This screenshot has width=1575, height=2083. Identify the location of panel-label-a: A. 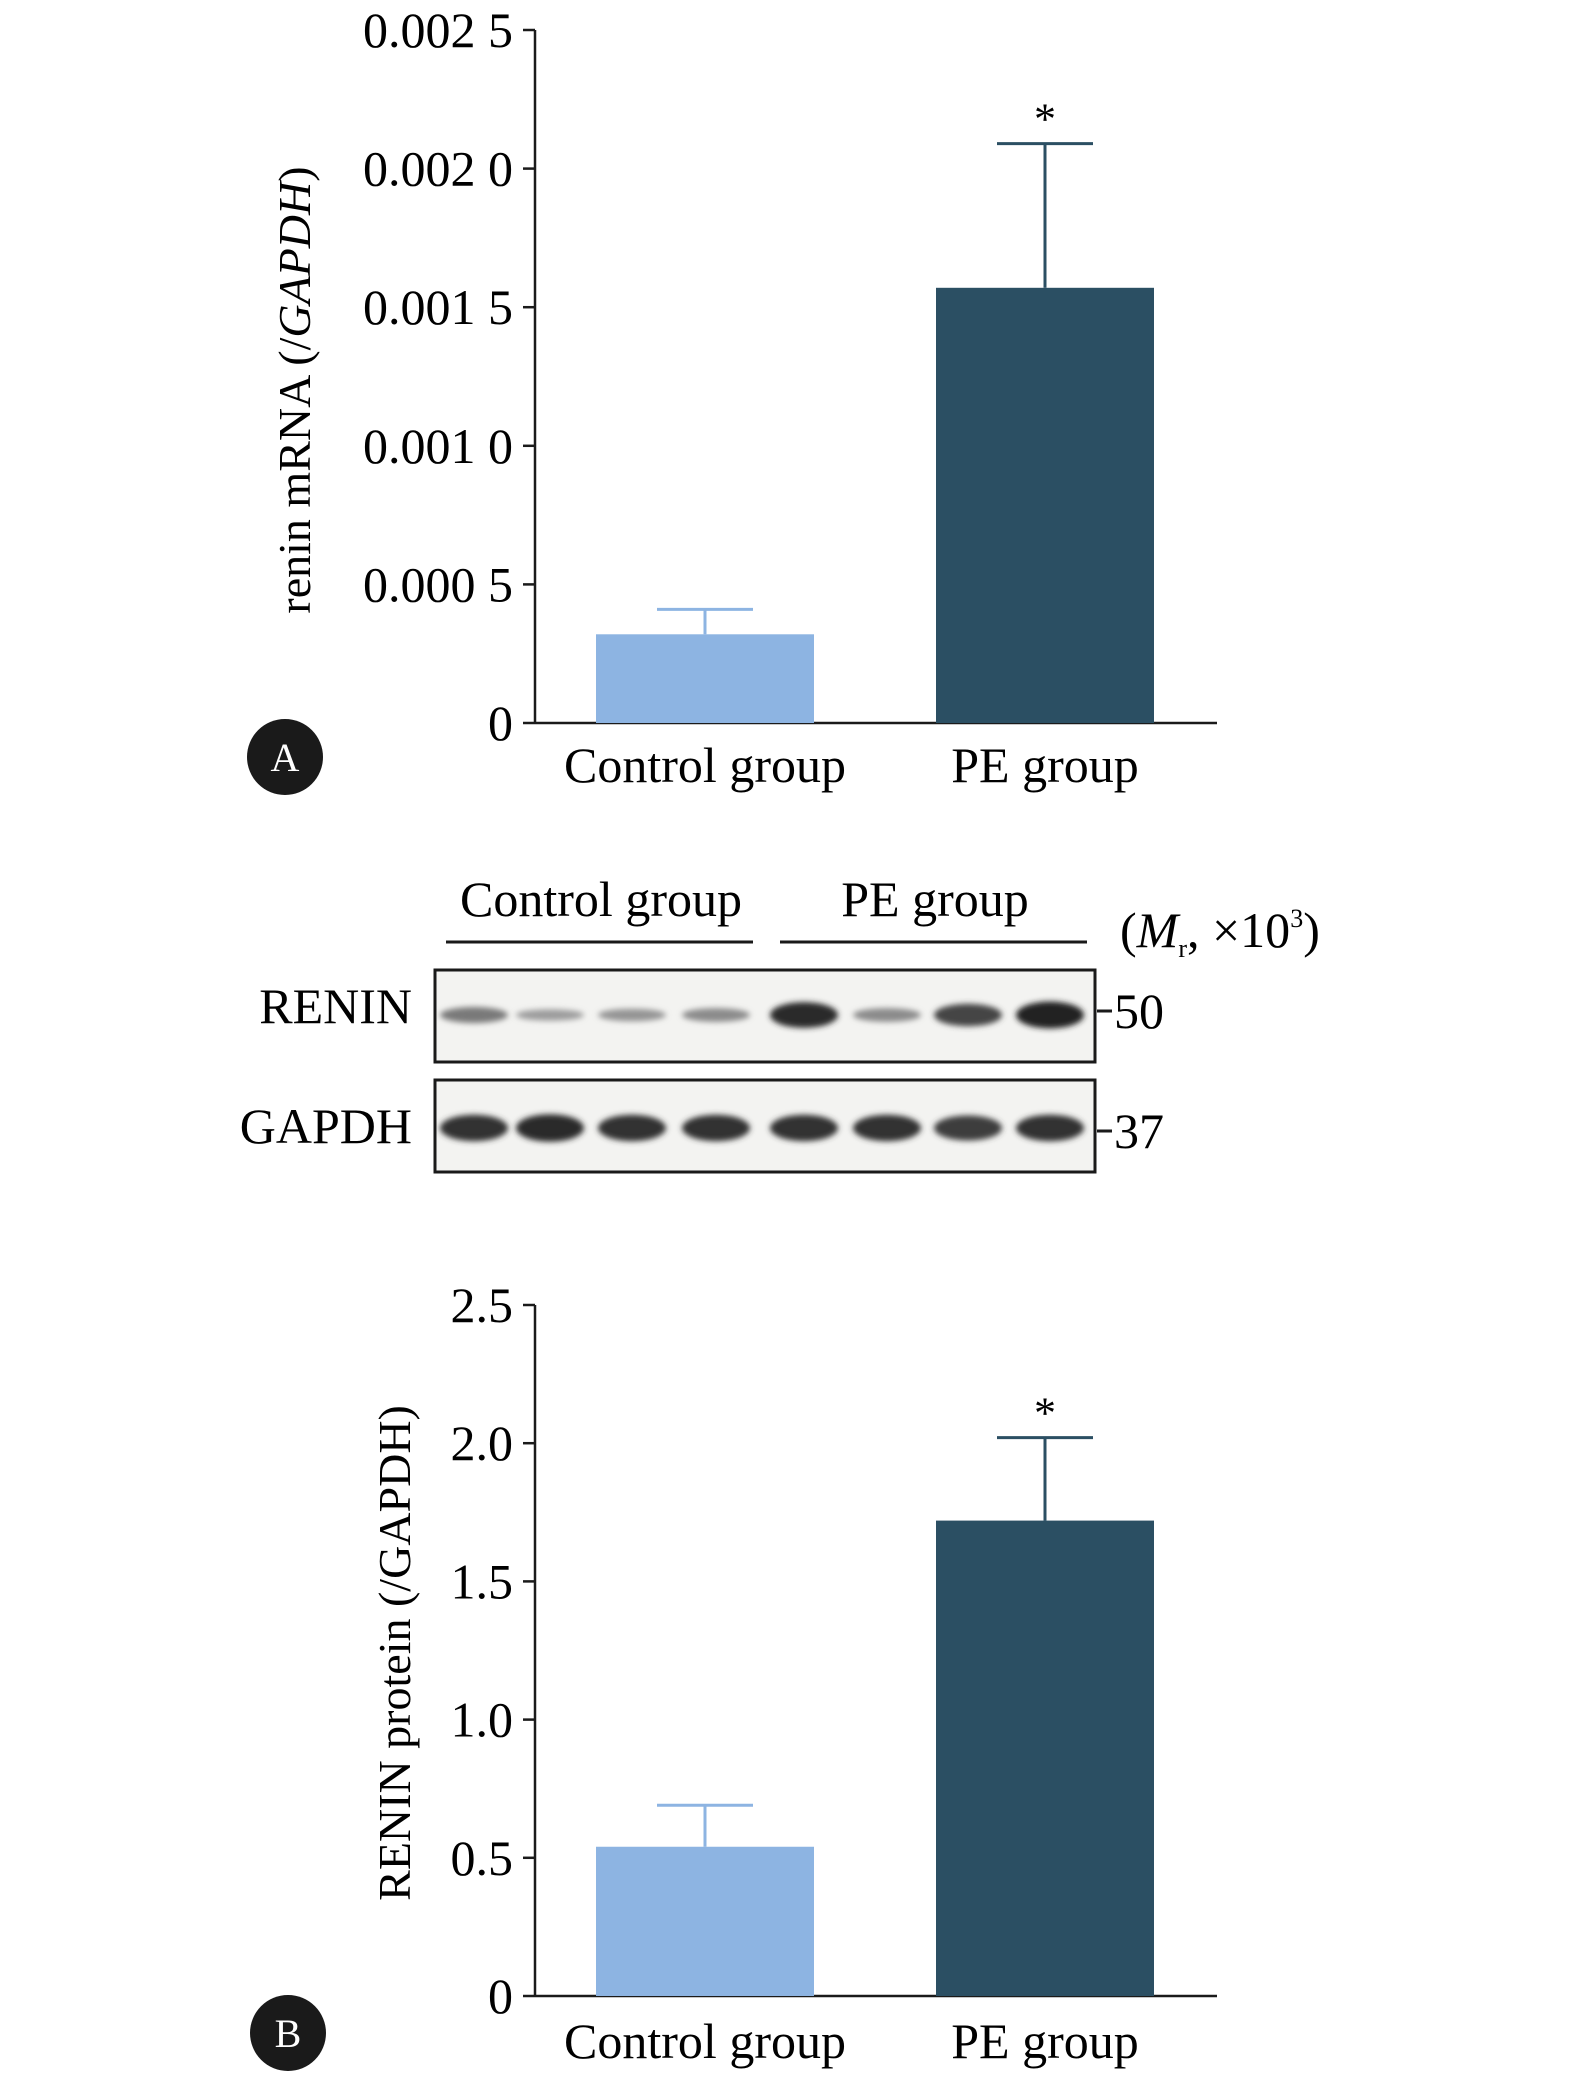
(285, 757).